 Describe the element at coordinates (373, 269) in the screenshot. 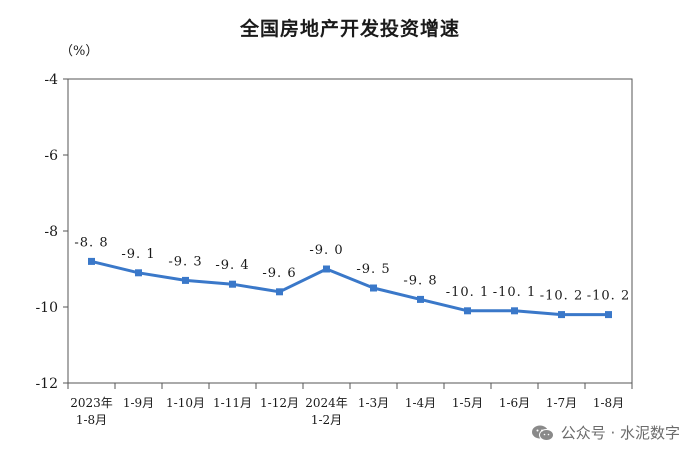

I see `data-label: -9. 5` at that location.